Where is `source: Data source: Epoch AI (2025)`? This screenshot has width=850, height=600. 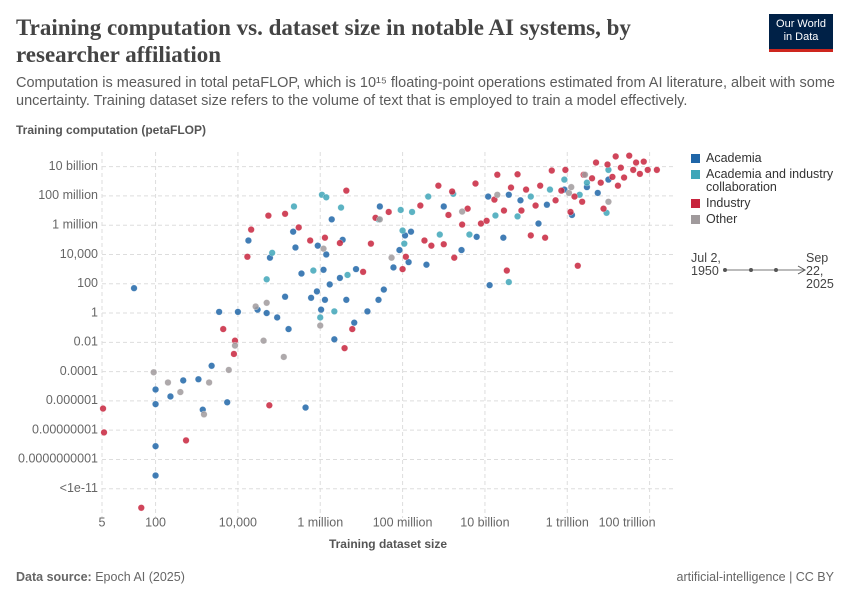 source: Data source: Epoch AI (2025) is located at coordinates (100, 577).